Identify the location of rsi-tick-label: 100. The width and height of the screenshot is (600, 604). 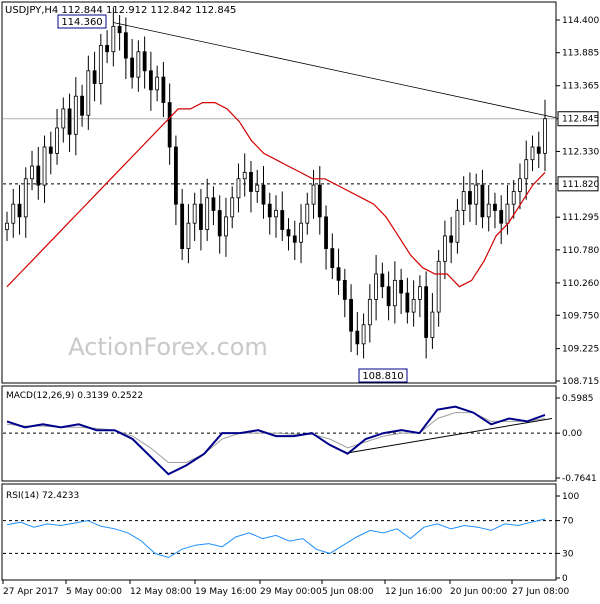
(570, 497).